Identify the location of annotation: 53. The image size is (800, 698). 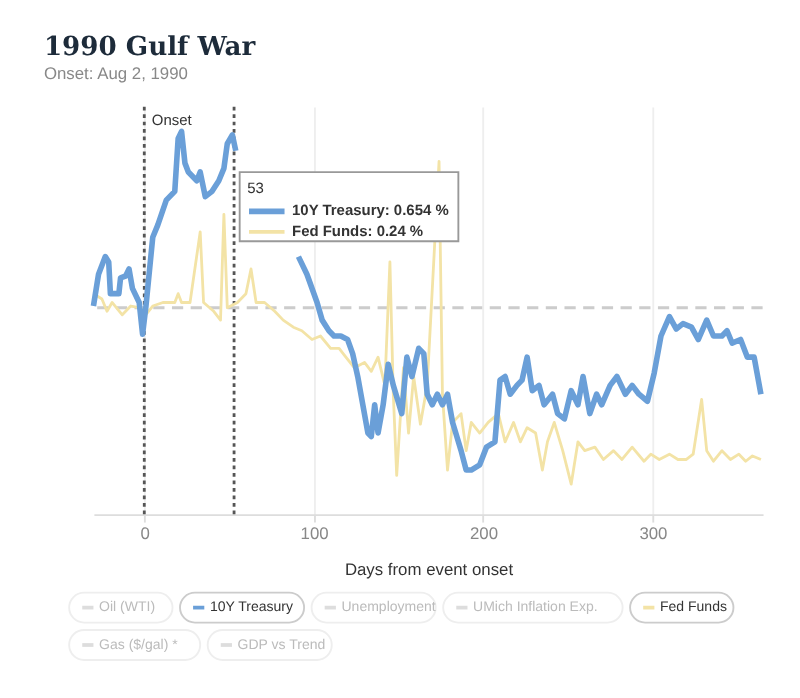
(255, 187).